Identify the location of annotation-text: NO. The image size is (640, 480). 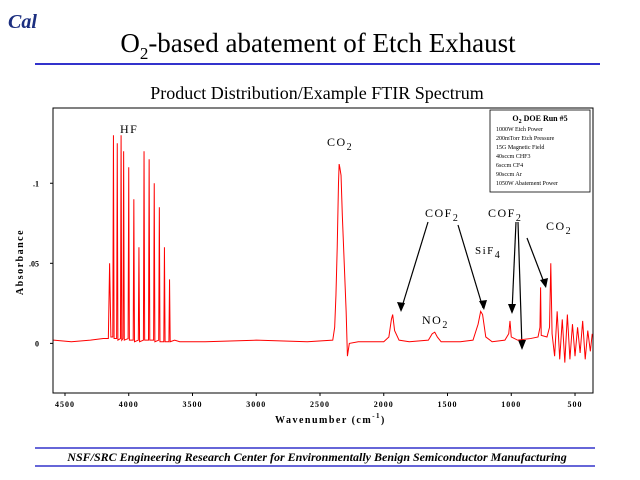
(432, 320).